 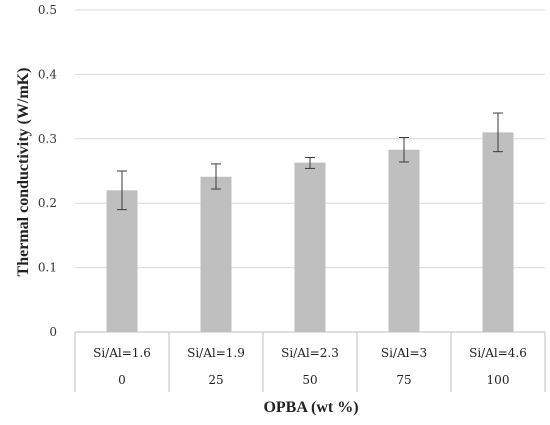 I want to click on y-tick-label: 0.2, so click(x=47, y=203).